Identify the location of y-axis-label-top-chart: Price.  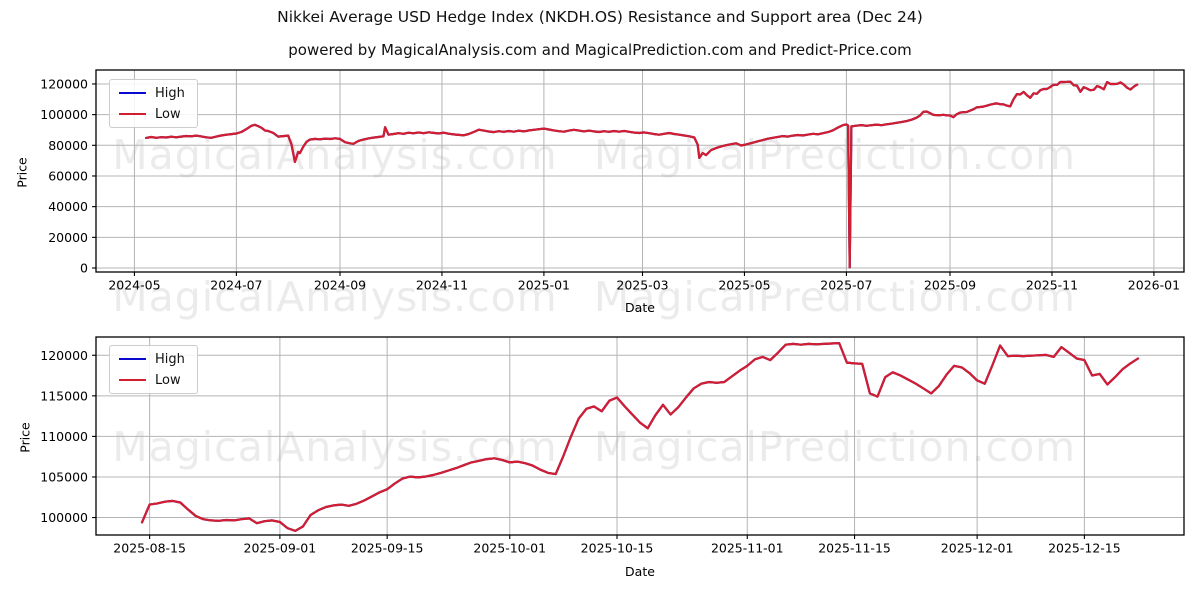
(22, 172).